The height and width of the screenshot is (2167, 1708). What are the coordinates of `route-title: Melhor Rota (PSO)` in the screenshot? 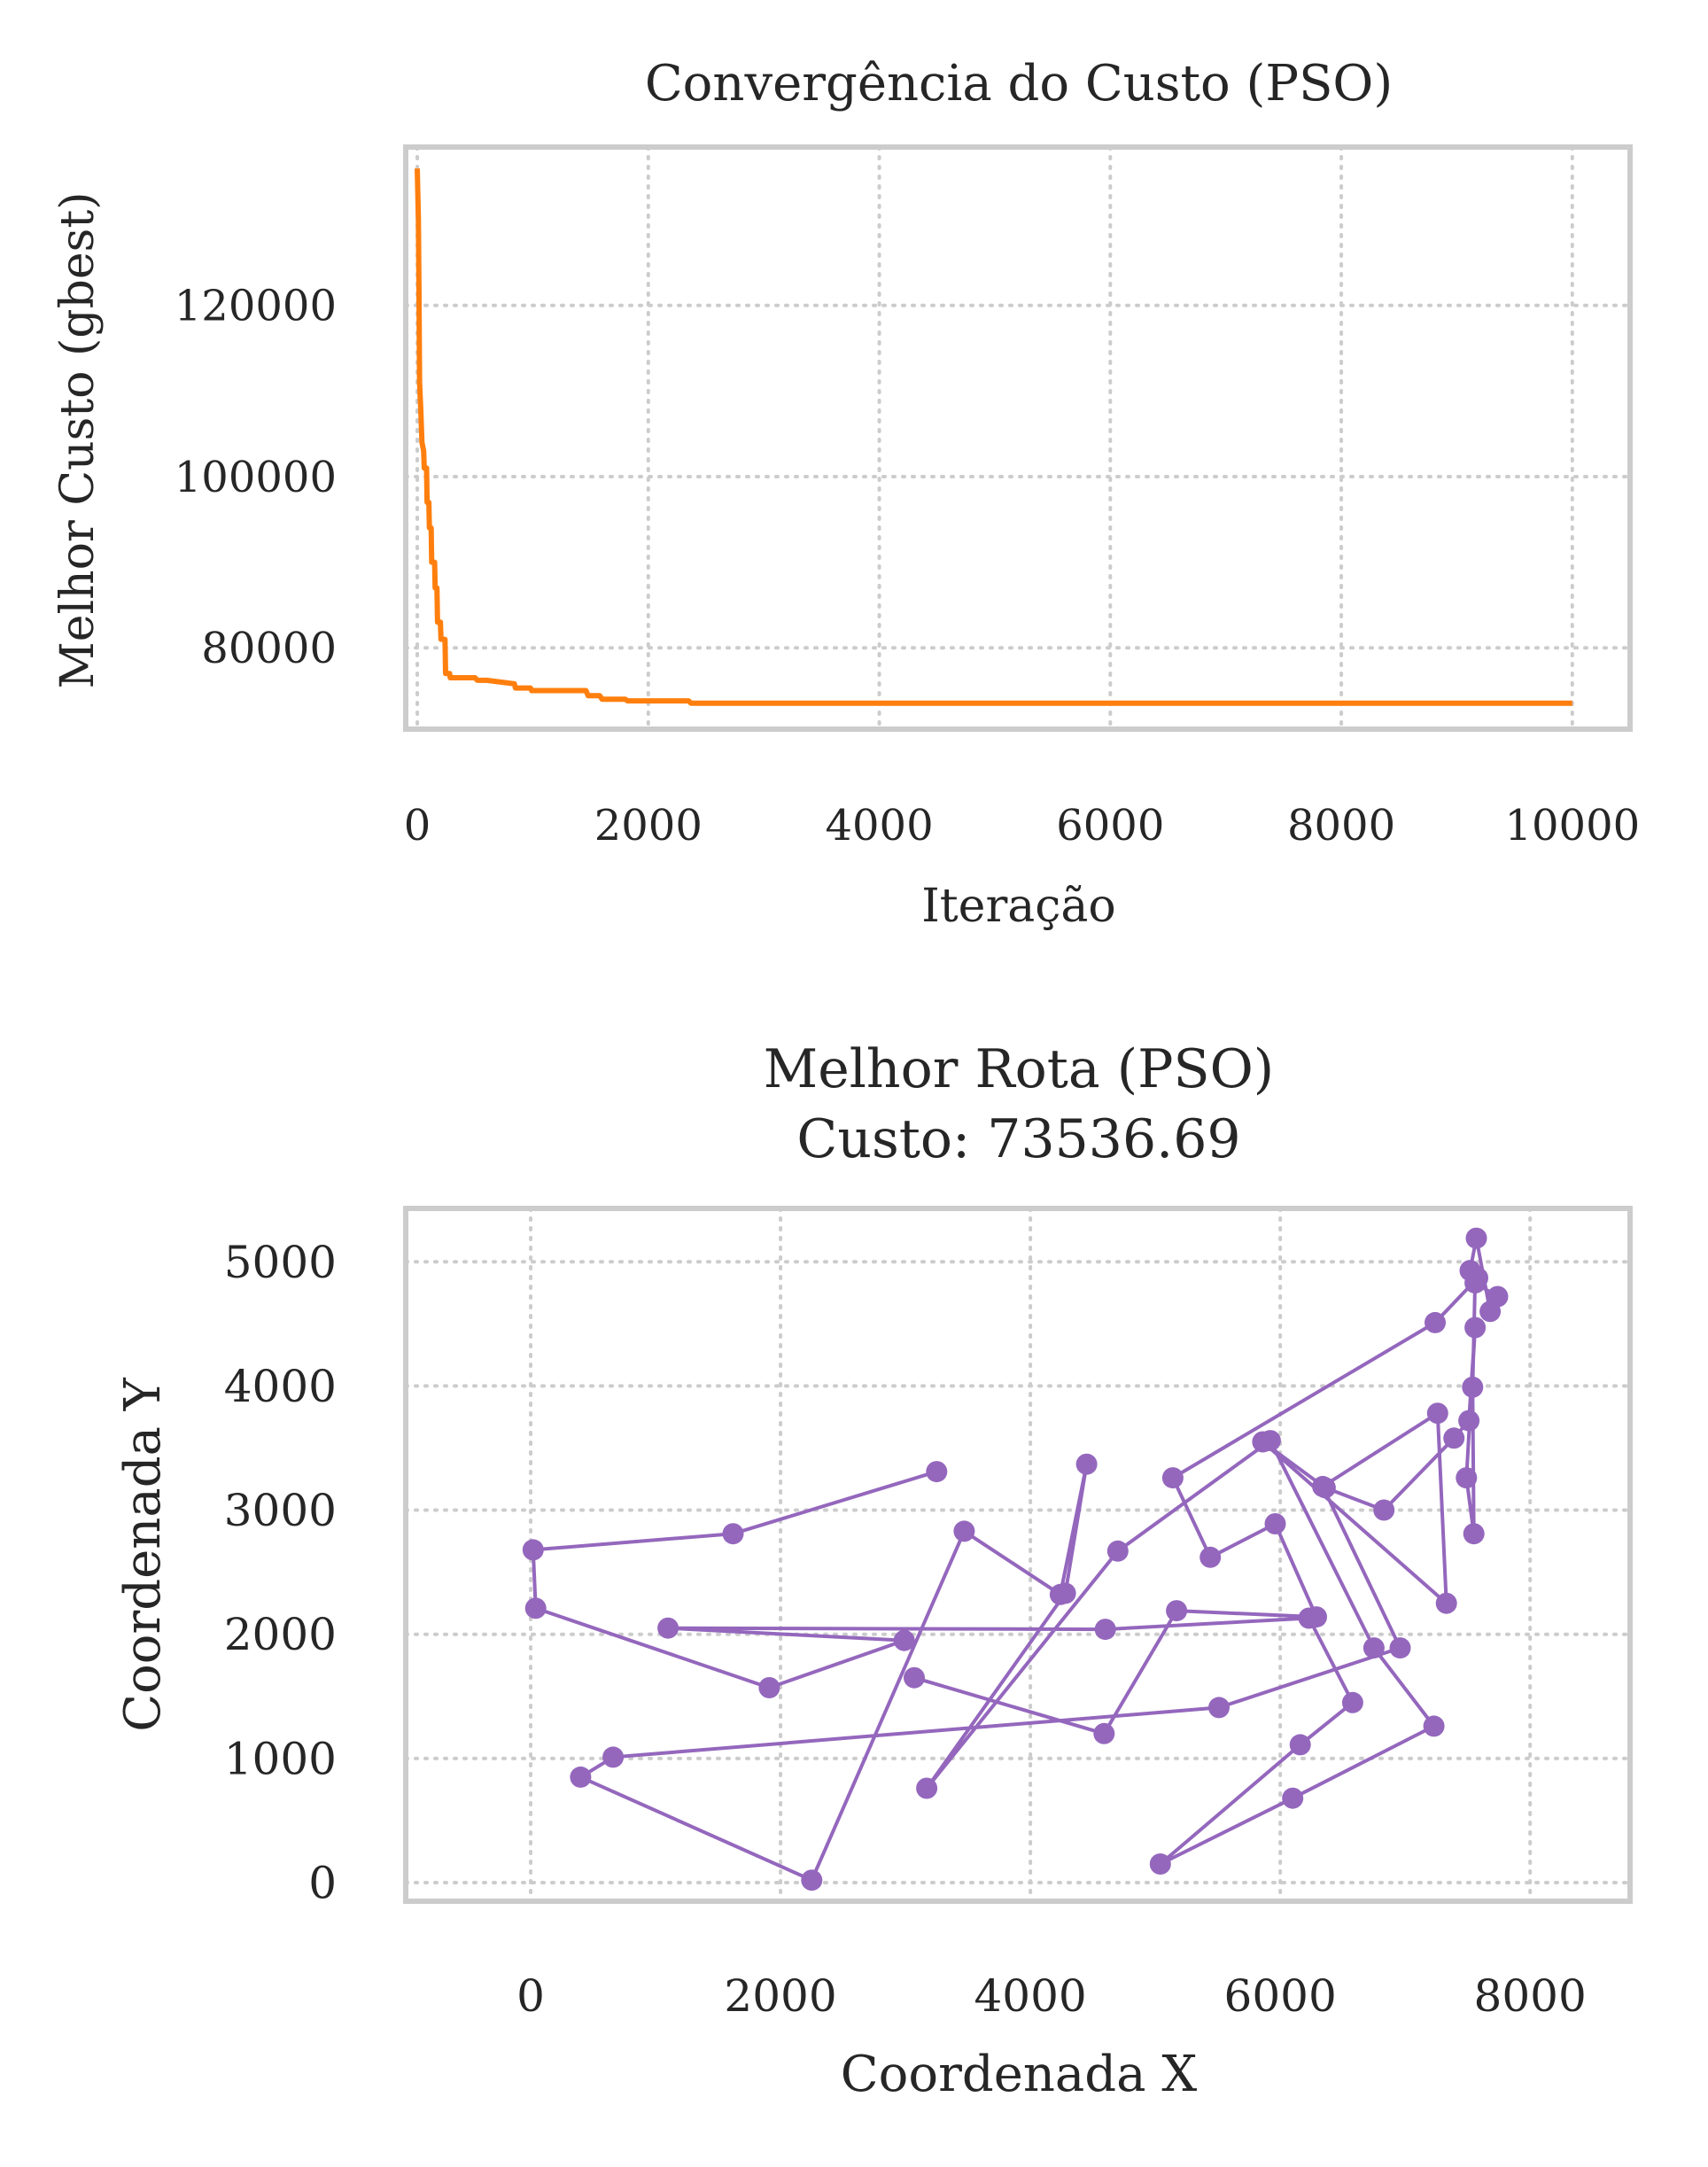 It's located at (1019, 1069).